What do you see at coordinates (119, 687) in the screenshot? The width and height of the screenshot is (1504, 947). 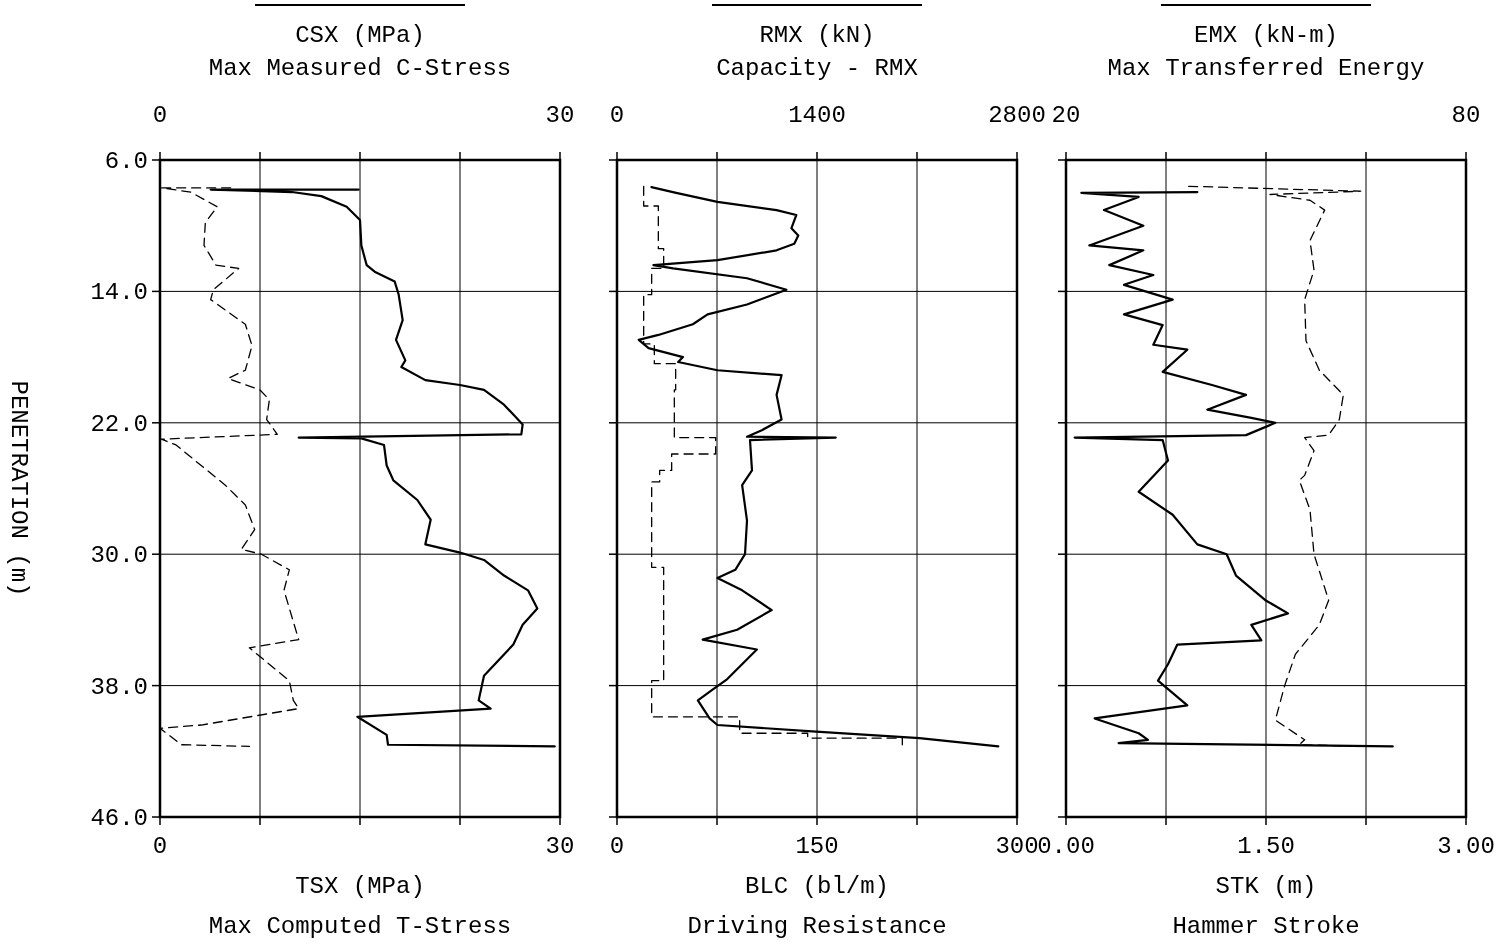 I see `y-tick-label: 38.0` at bounding box center [119, 687].